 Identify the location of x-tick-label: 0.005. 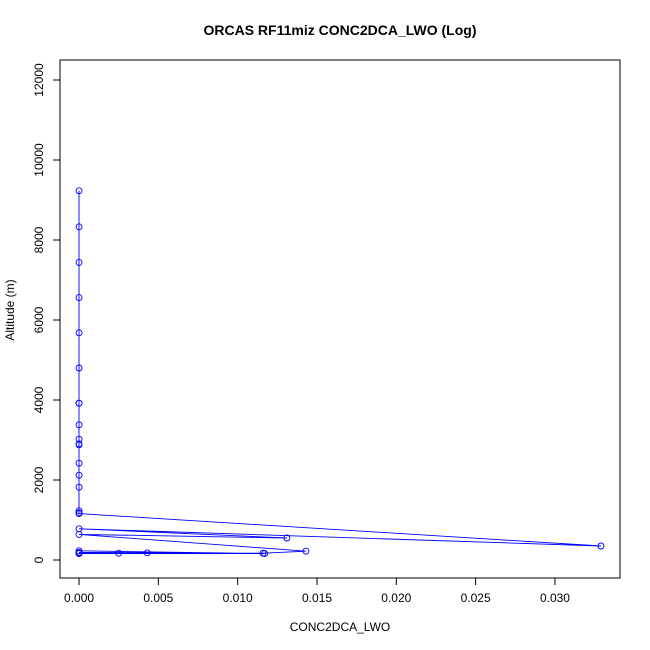
(158, 598).